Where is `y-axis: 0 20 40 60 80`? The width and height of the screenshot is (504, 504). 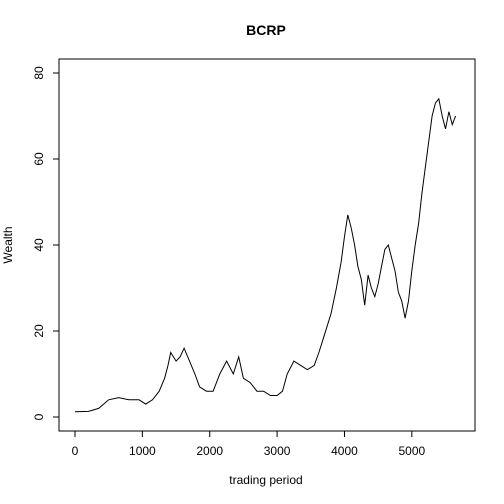 y-axis: 0 20 40 60 80 is located at coordinates (45, 243).